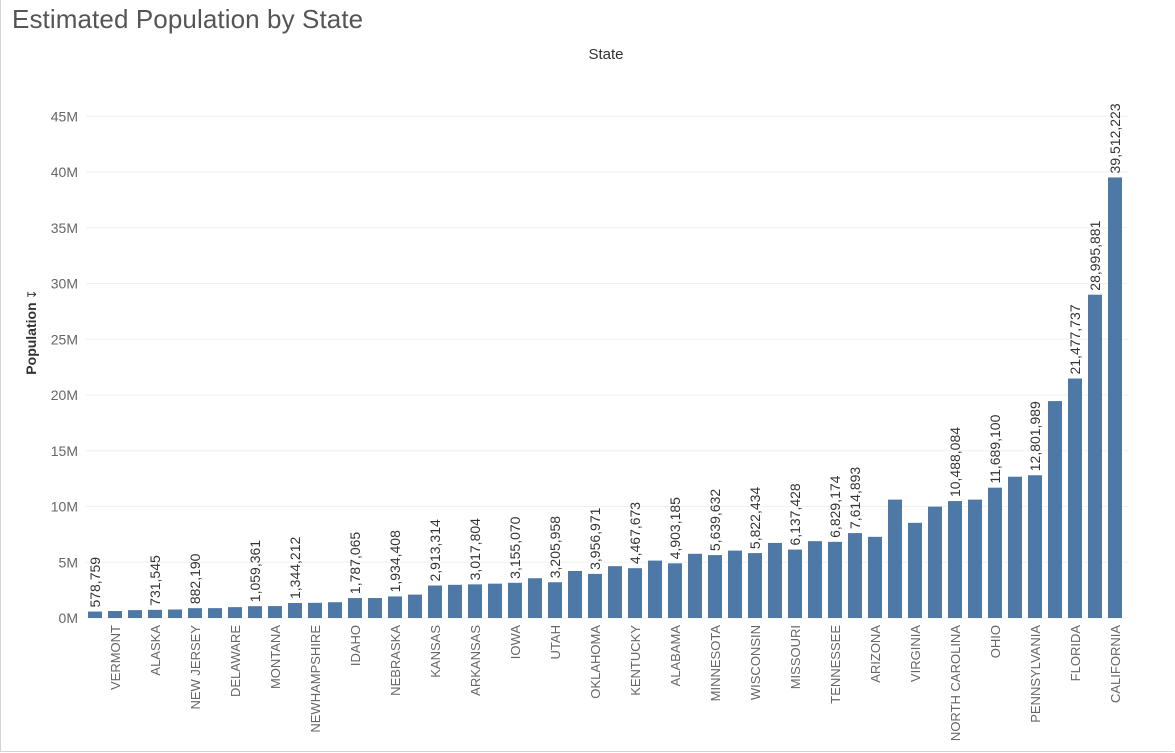  Describe the element at coordinates (275, 657) in the screenshot. I see `x-tick-label: MONTANA` at that location.